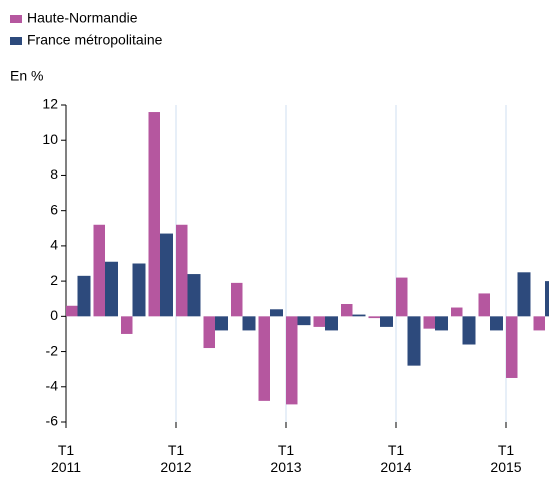 This screenshot has width=549, height=477. What do you see at coordinates (50, 139) in the screenshot?
I see `y-tick-label: 10` at bounding box center [50, 139].